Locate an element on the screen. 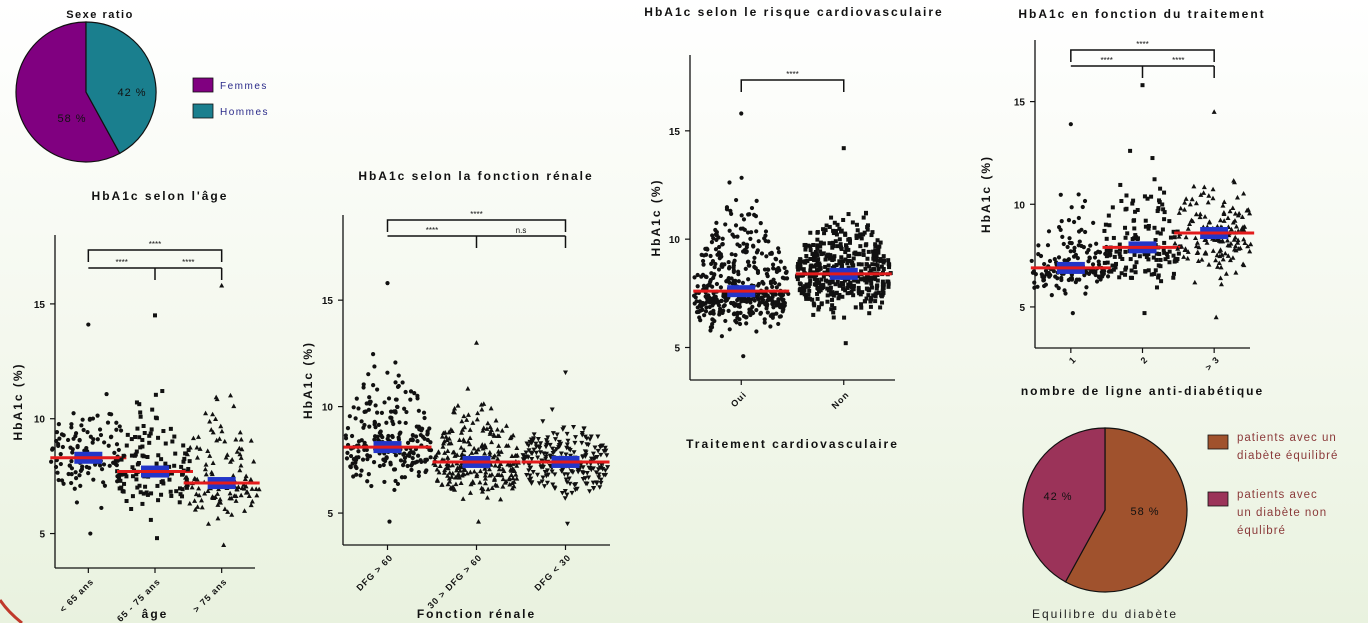 The image size is (1368, 623). significance-bracket is located at coordinates (189, 273).